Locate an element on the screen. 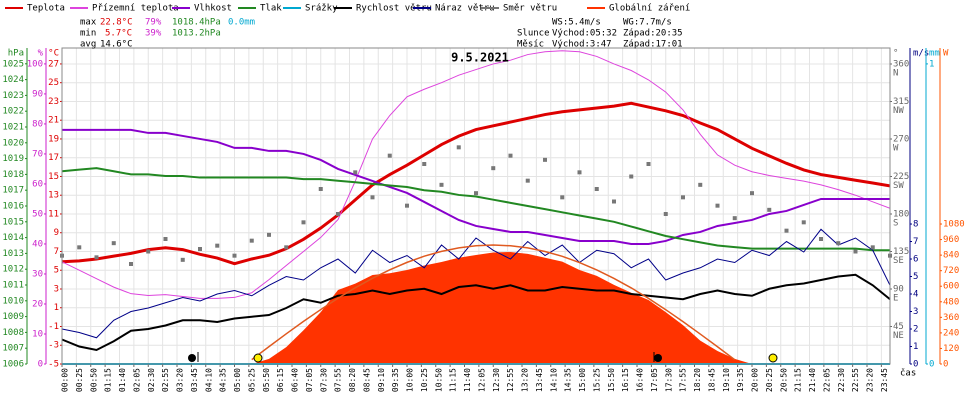 This screenshot has height=400, width=966. x-tick-label: 05:25 is located at coordinates (251, 380).